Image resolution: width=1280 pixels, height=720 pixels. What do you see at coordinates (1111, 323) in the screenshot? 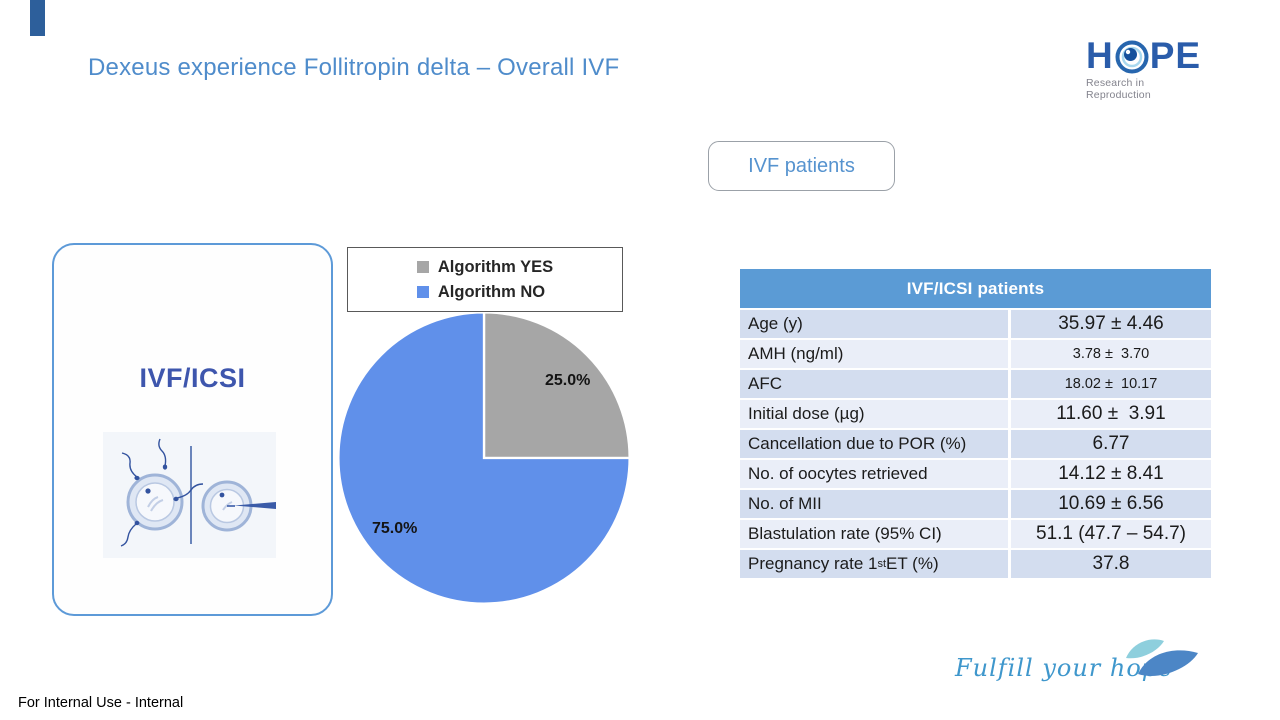
I see `table-row-value: 35.97 ± 4.46` at bounding box center [1111, 323].